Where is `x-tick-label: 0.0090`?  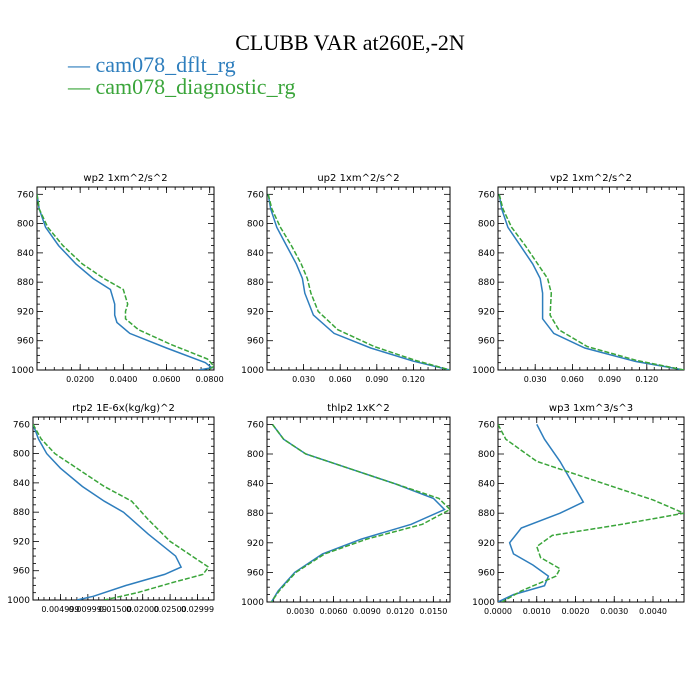
x-tick-label: 0.0090 is located at coordinates (367, 611).